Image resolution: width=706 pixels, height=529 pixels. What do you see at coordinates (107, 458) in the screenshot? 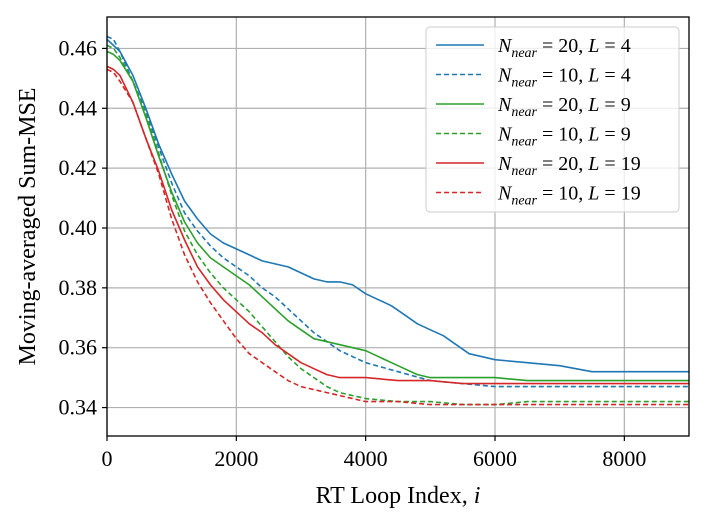
I see `x-tick-label: 0` at bounding box center [107, 458].